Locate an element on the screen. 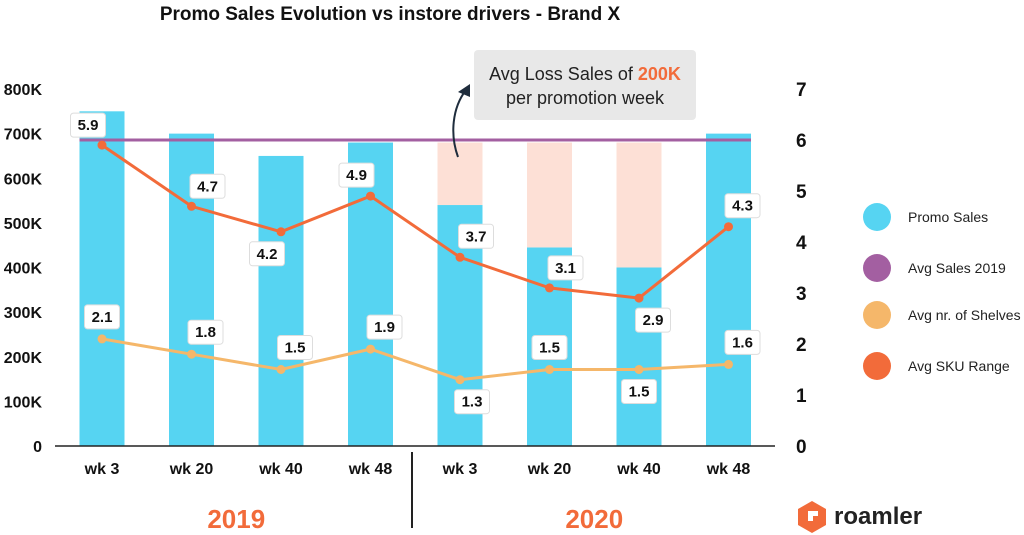 The width and height of the screenshot is (1024, 535). year-labels: 2019 2020 is located at coordinates (415, 519).